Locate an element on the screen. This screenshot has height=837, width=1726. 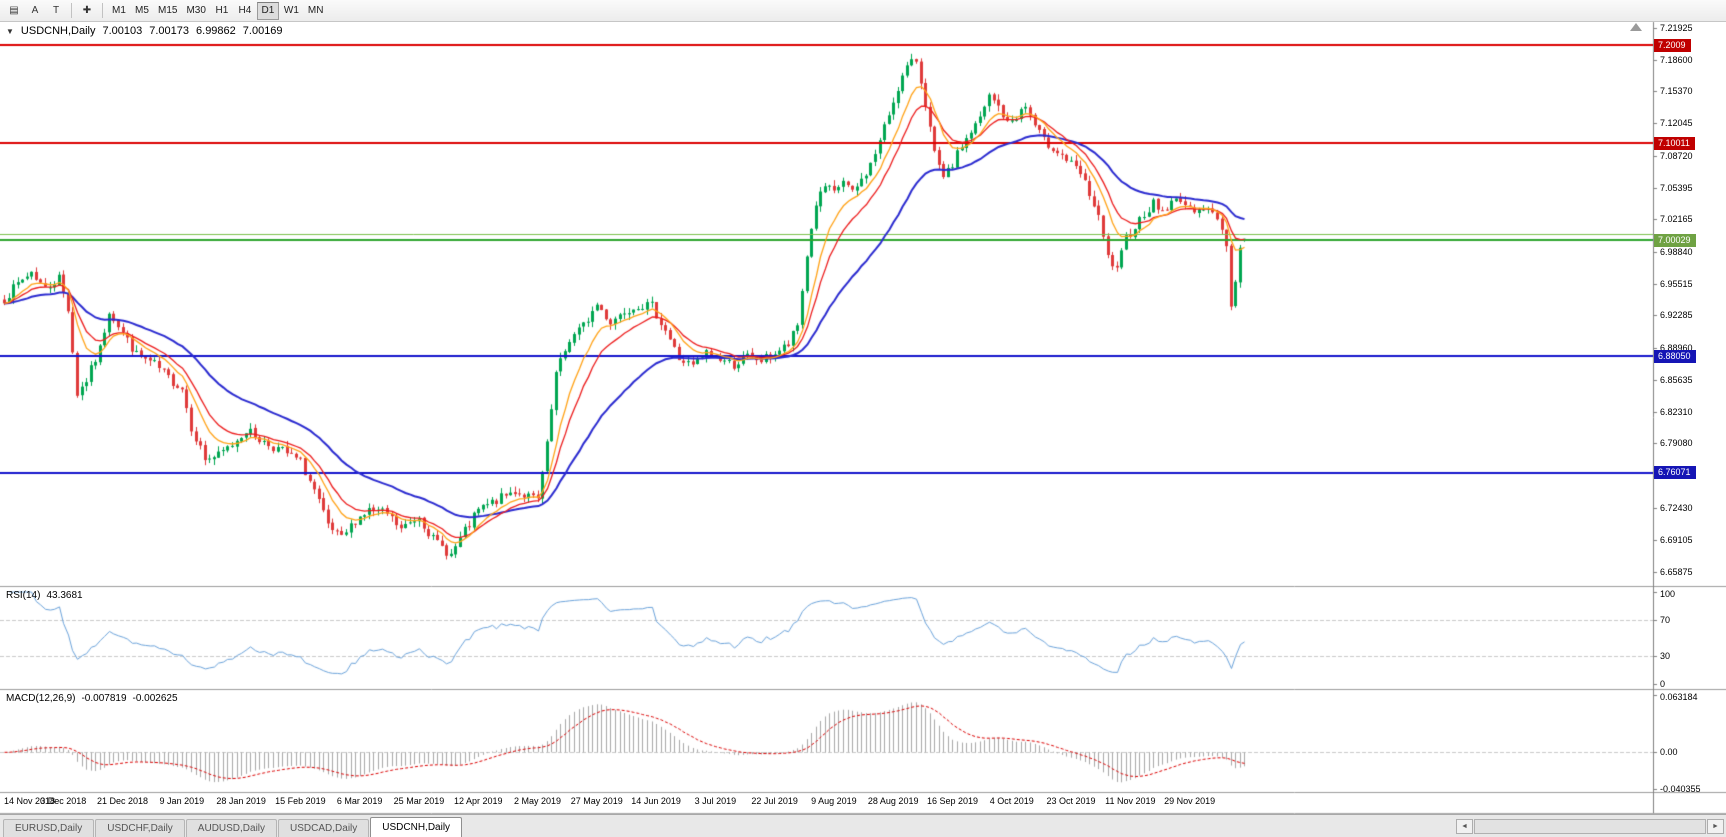
scroll-left-icon: ◄ is located at coordinates (1464, 826).